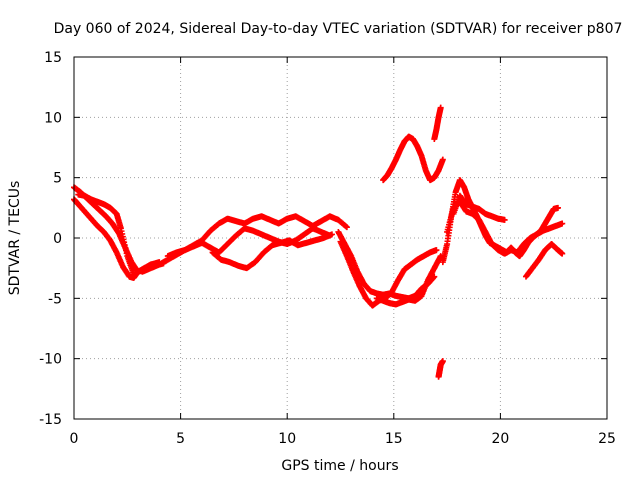  I want to click on x-axis-label: GPS time / hours, so click(339, 466).